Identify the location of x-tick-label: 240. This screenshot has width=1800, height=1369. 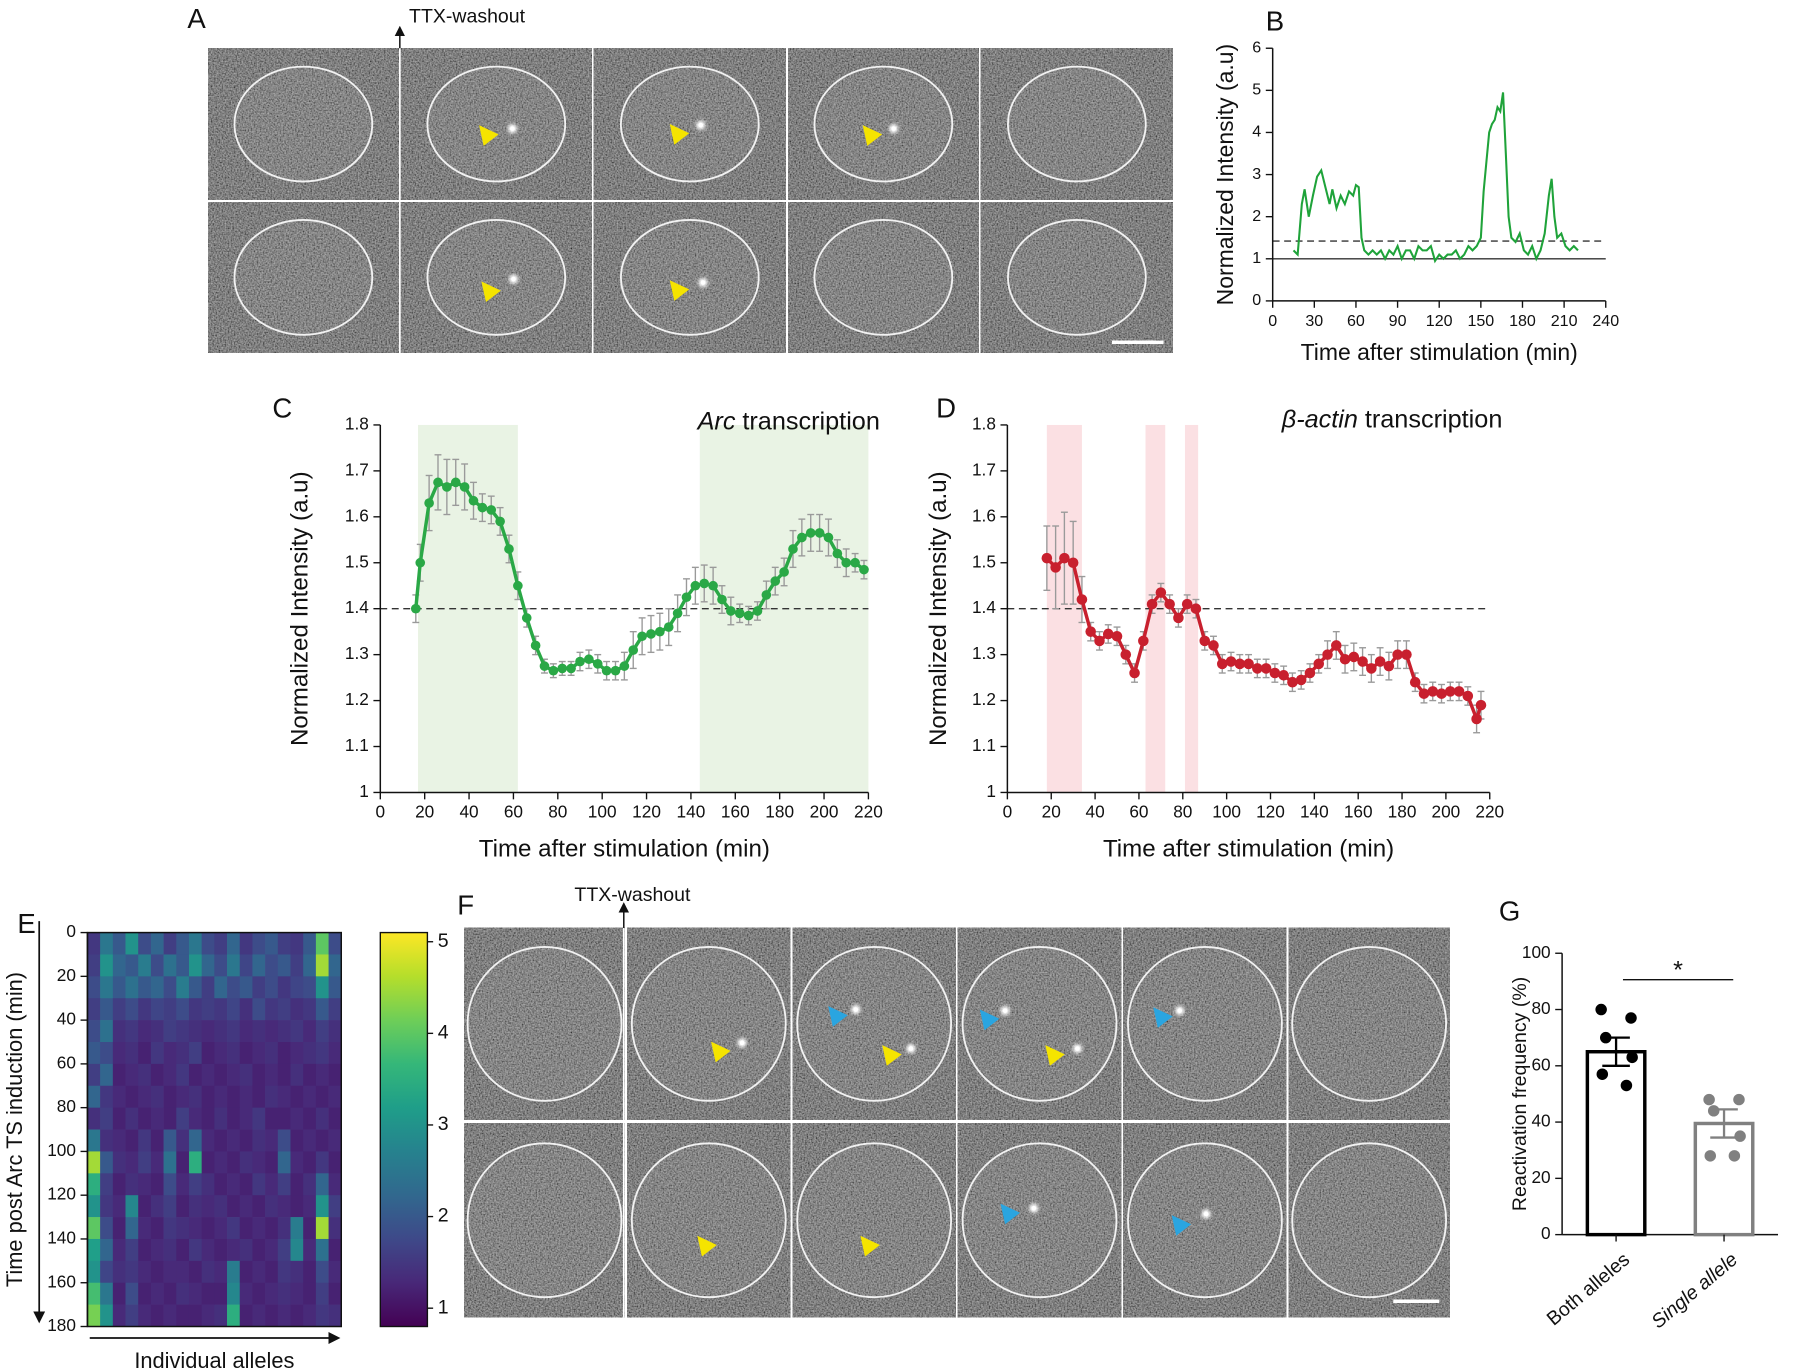
(1605, 321).